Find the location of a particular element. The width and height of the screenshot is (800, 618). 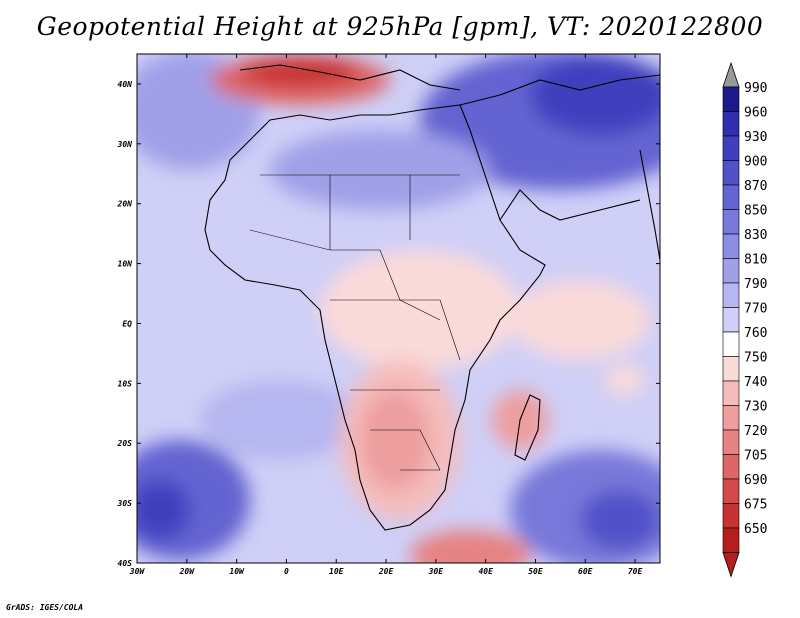

lat-label: 40N is located at coordinates (125, 84).